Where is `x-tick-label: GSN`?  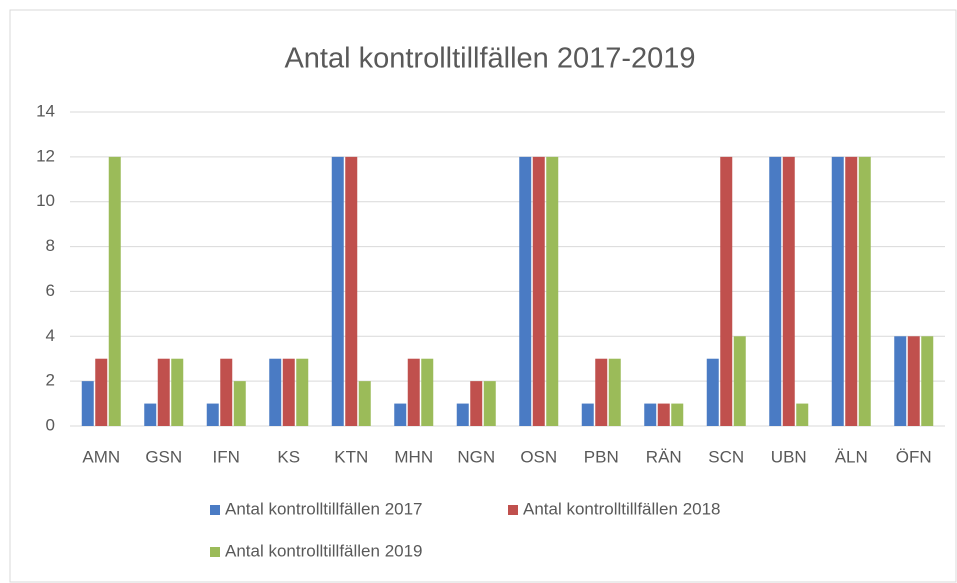 x-tick-label: GSN is located at coordinates (163, 456).